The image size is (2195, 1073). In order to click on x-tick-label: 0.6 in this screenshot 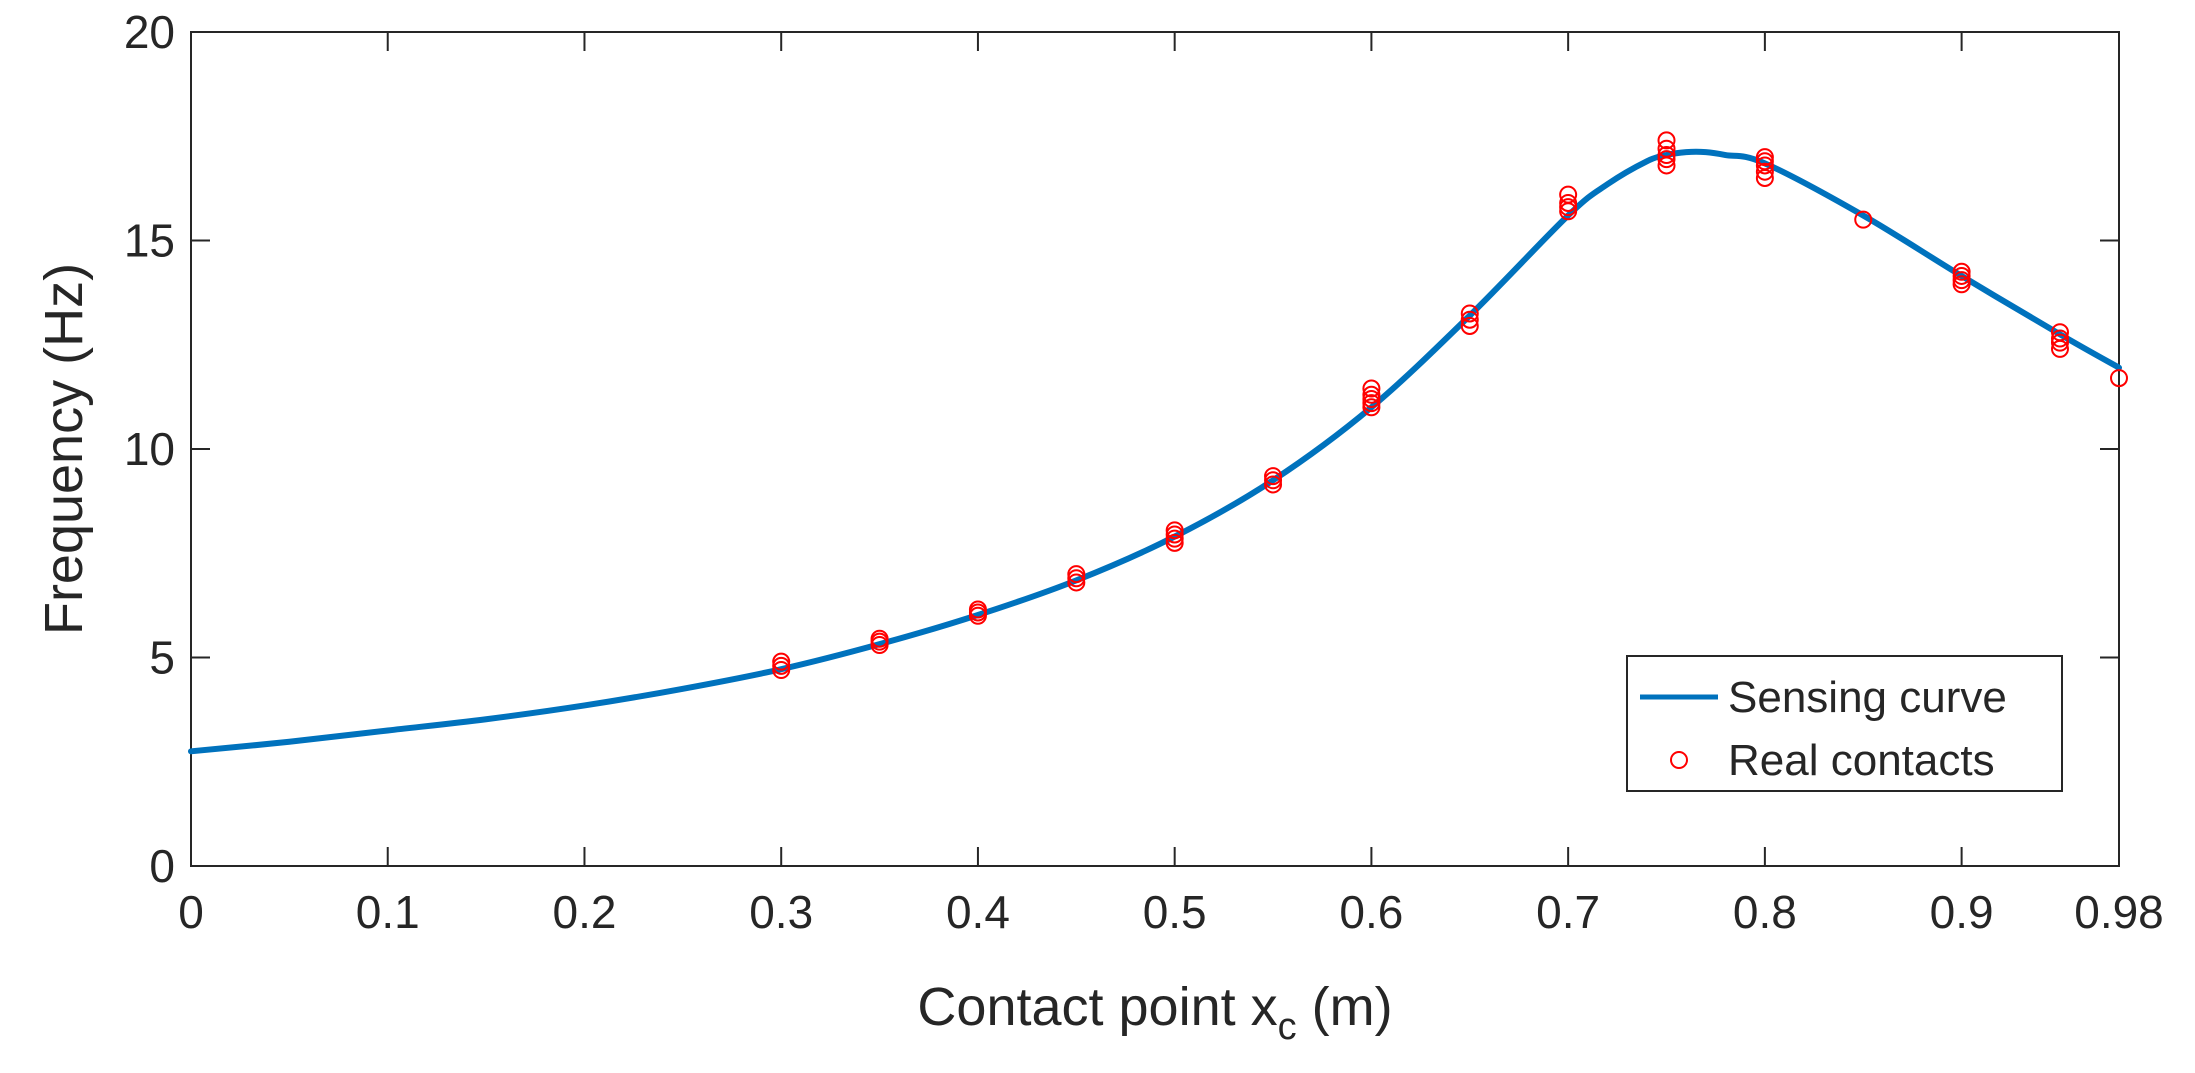, I will do `click(1371, 912)`.